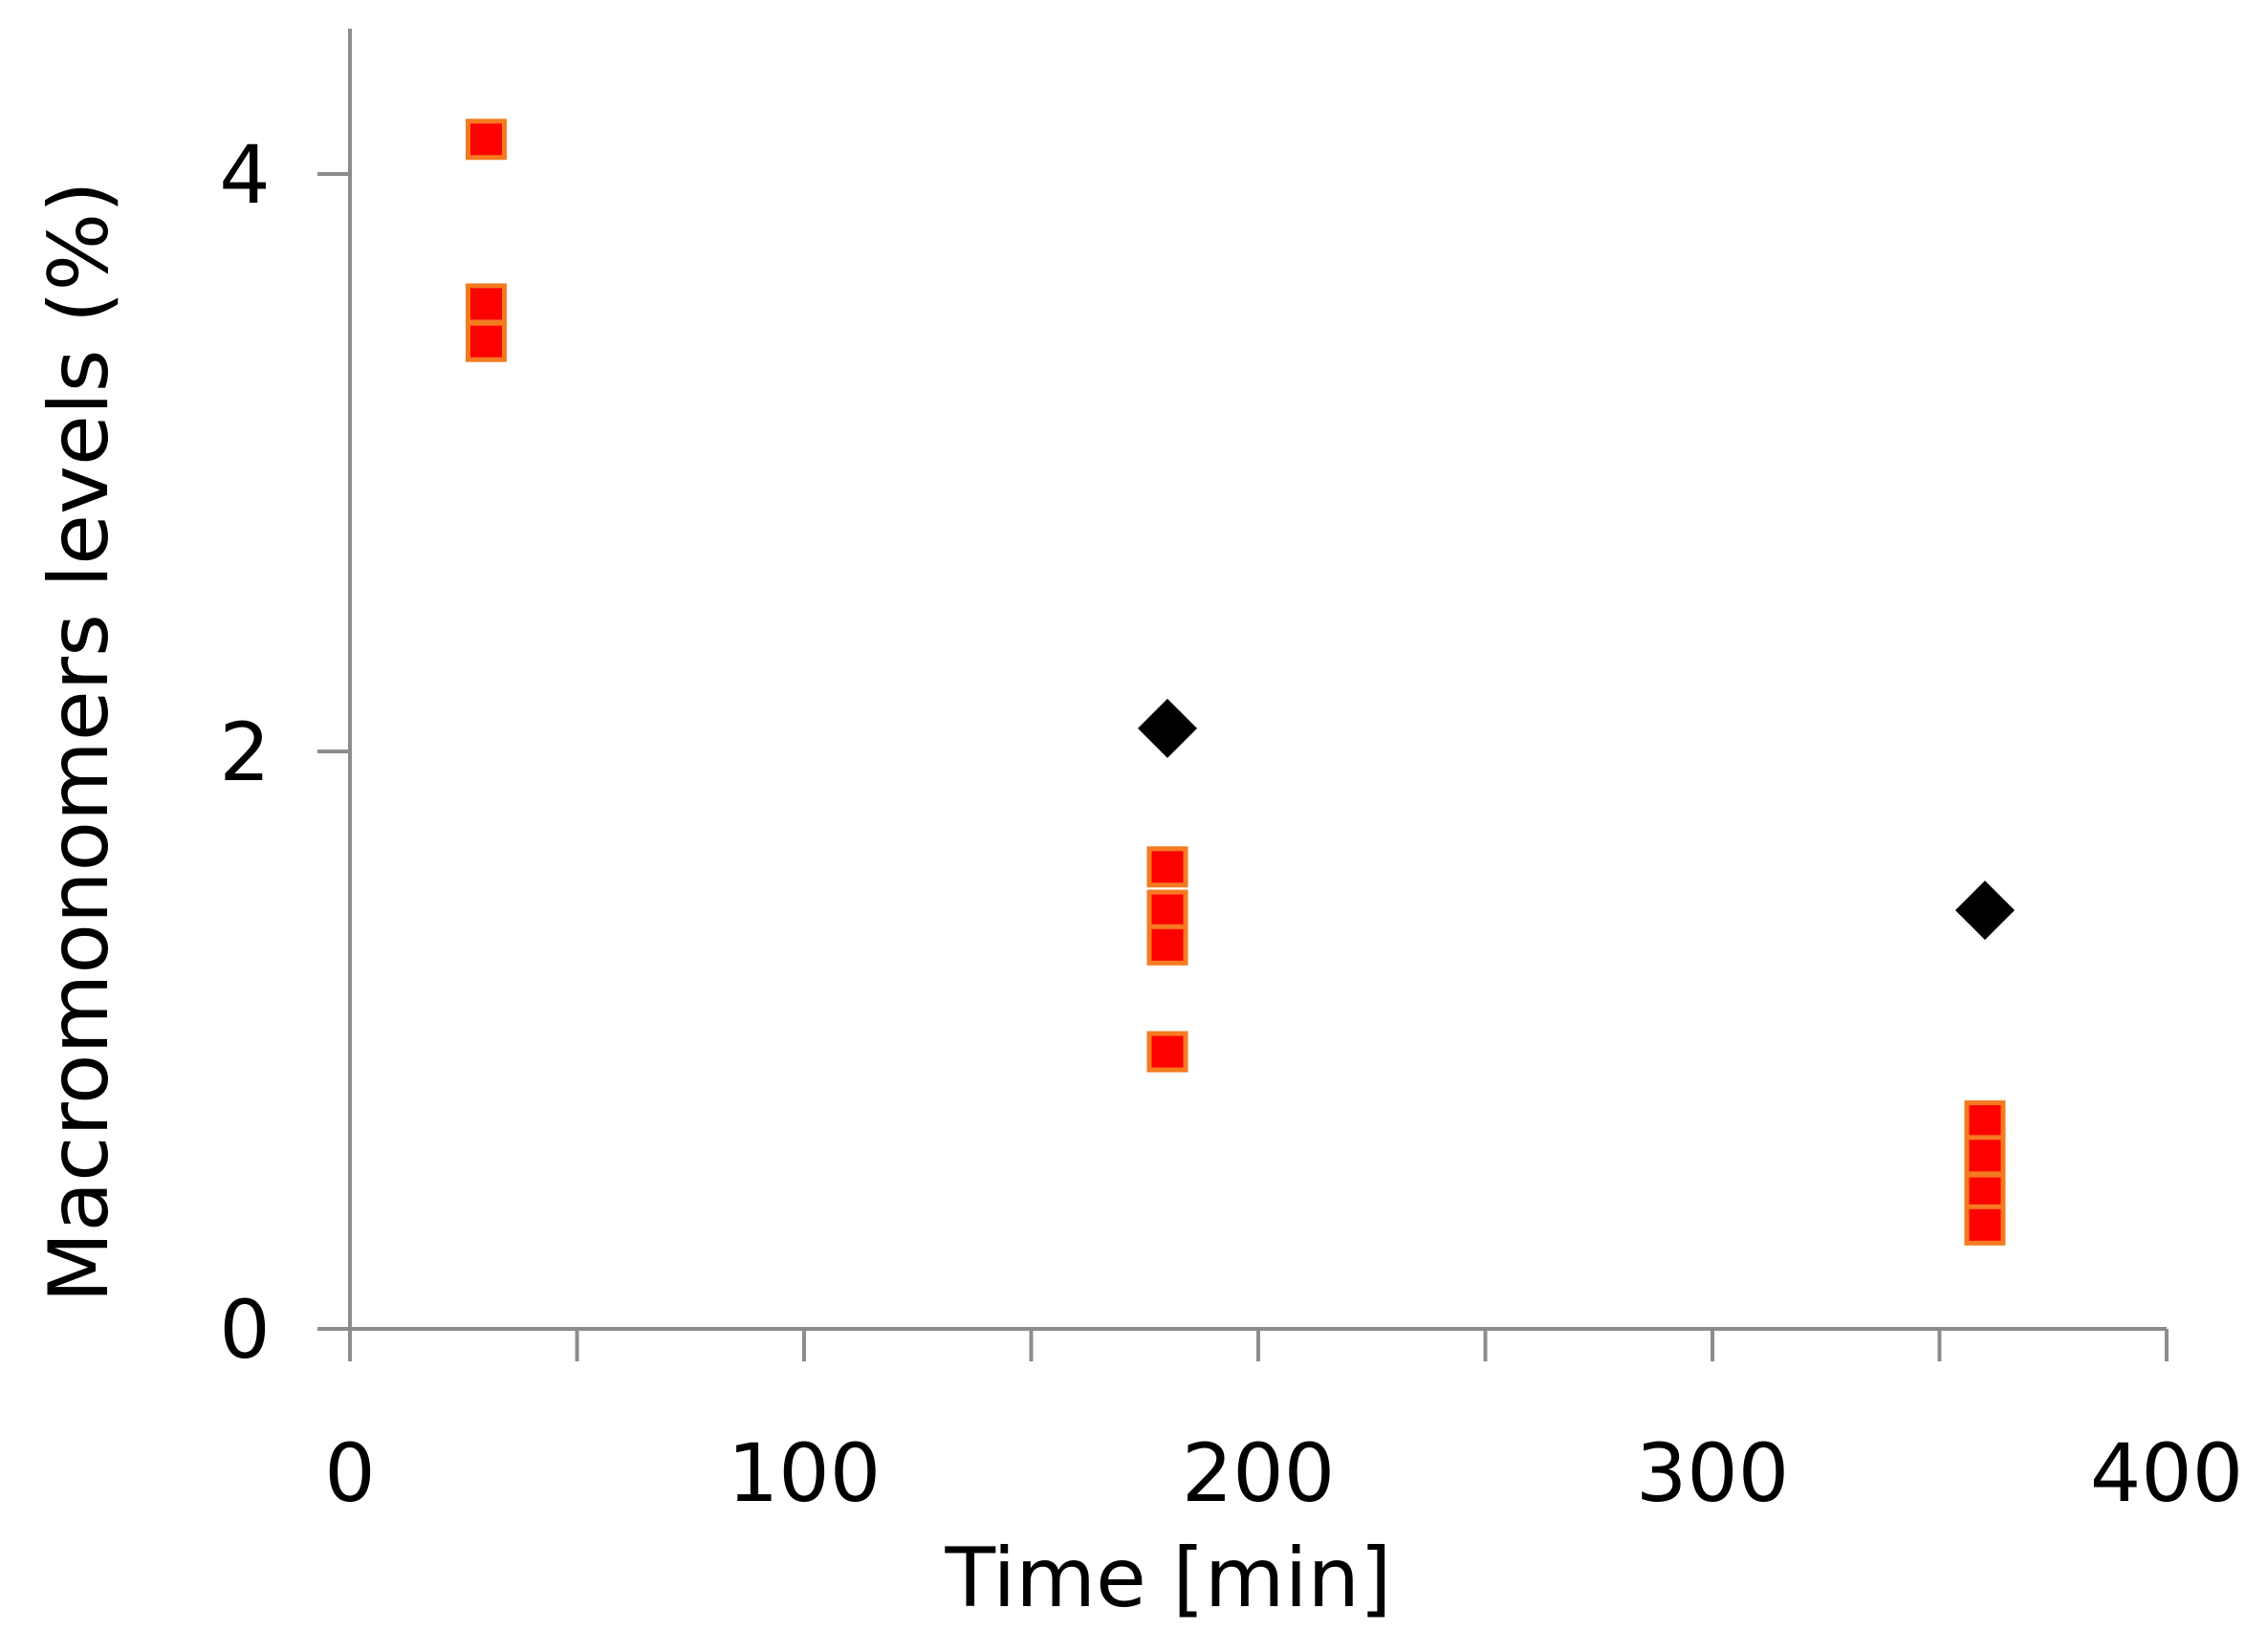 The width and height of the screenshot is (2267, 1652). What do you see at coordinates (1713, 1473) in the screenshot?
I see `x-tick-label: 300` at bounding box center [1713, 1473].